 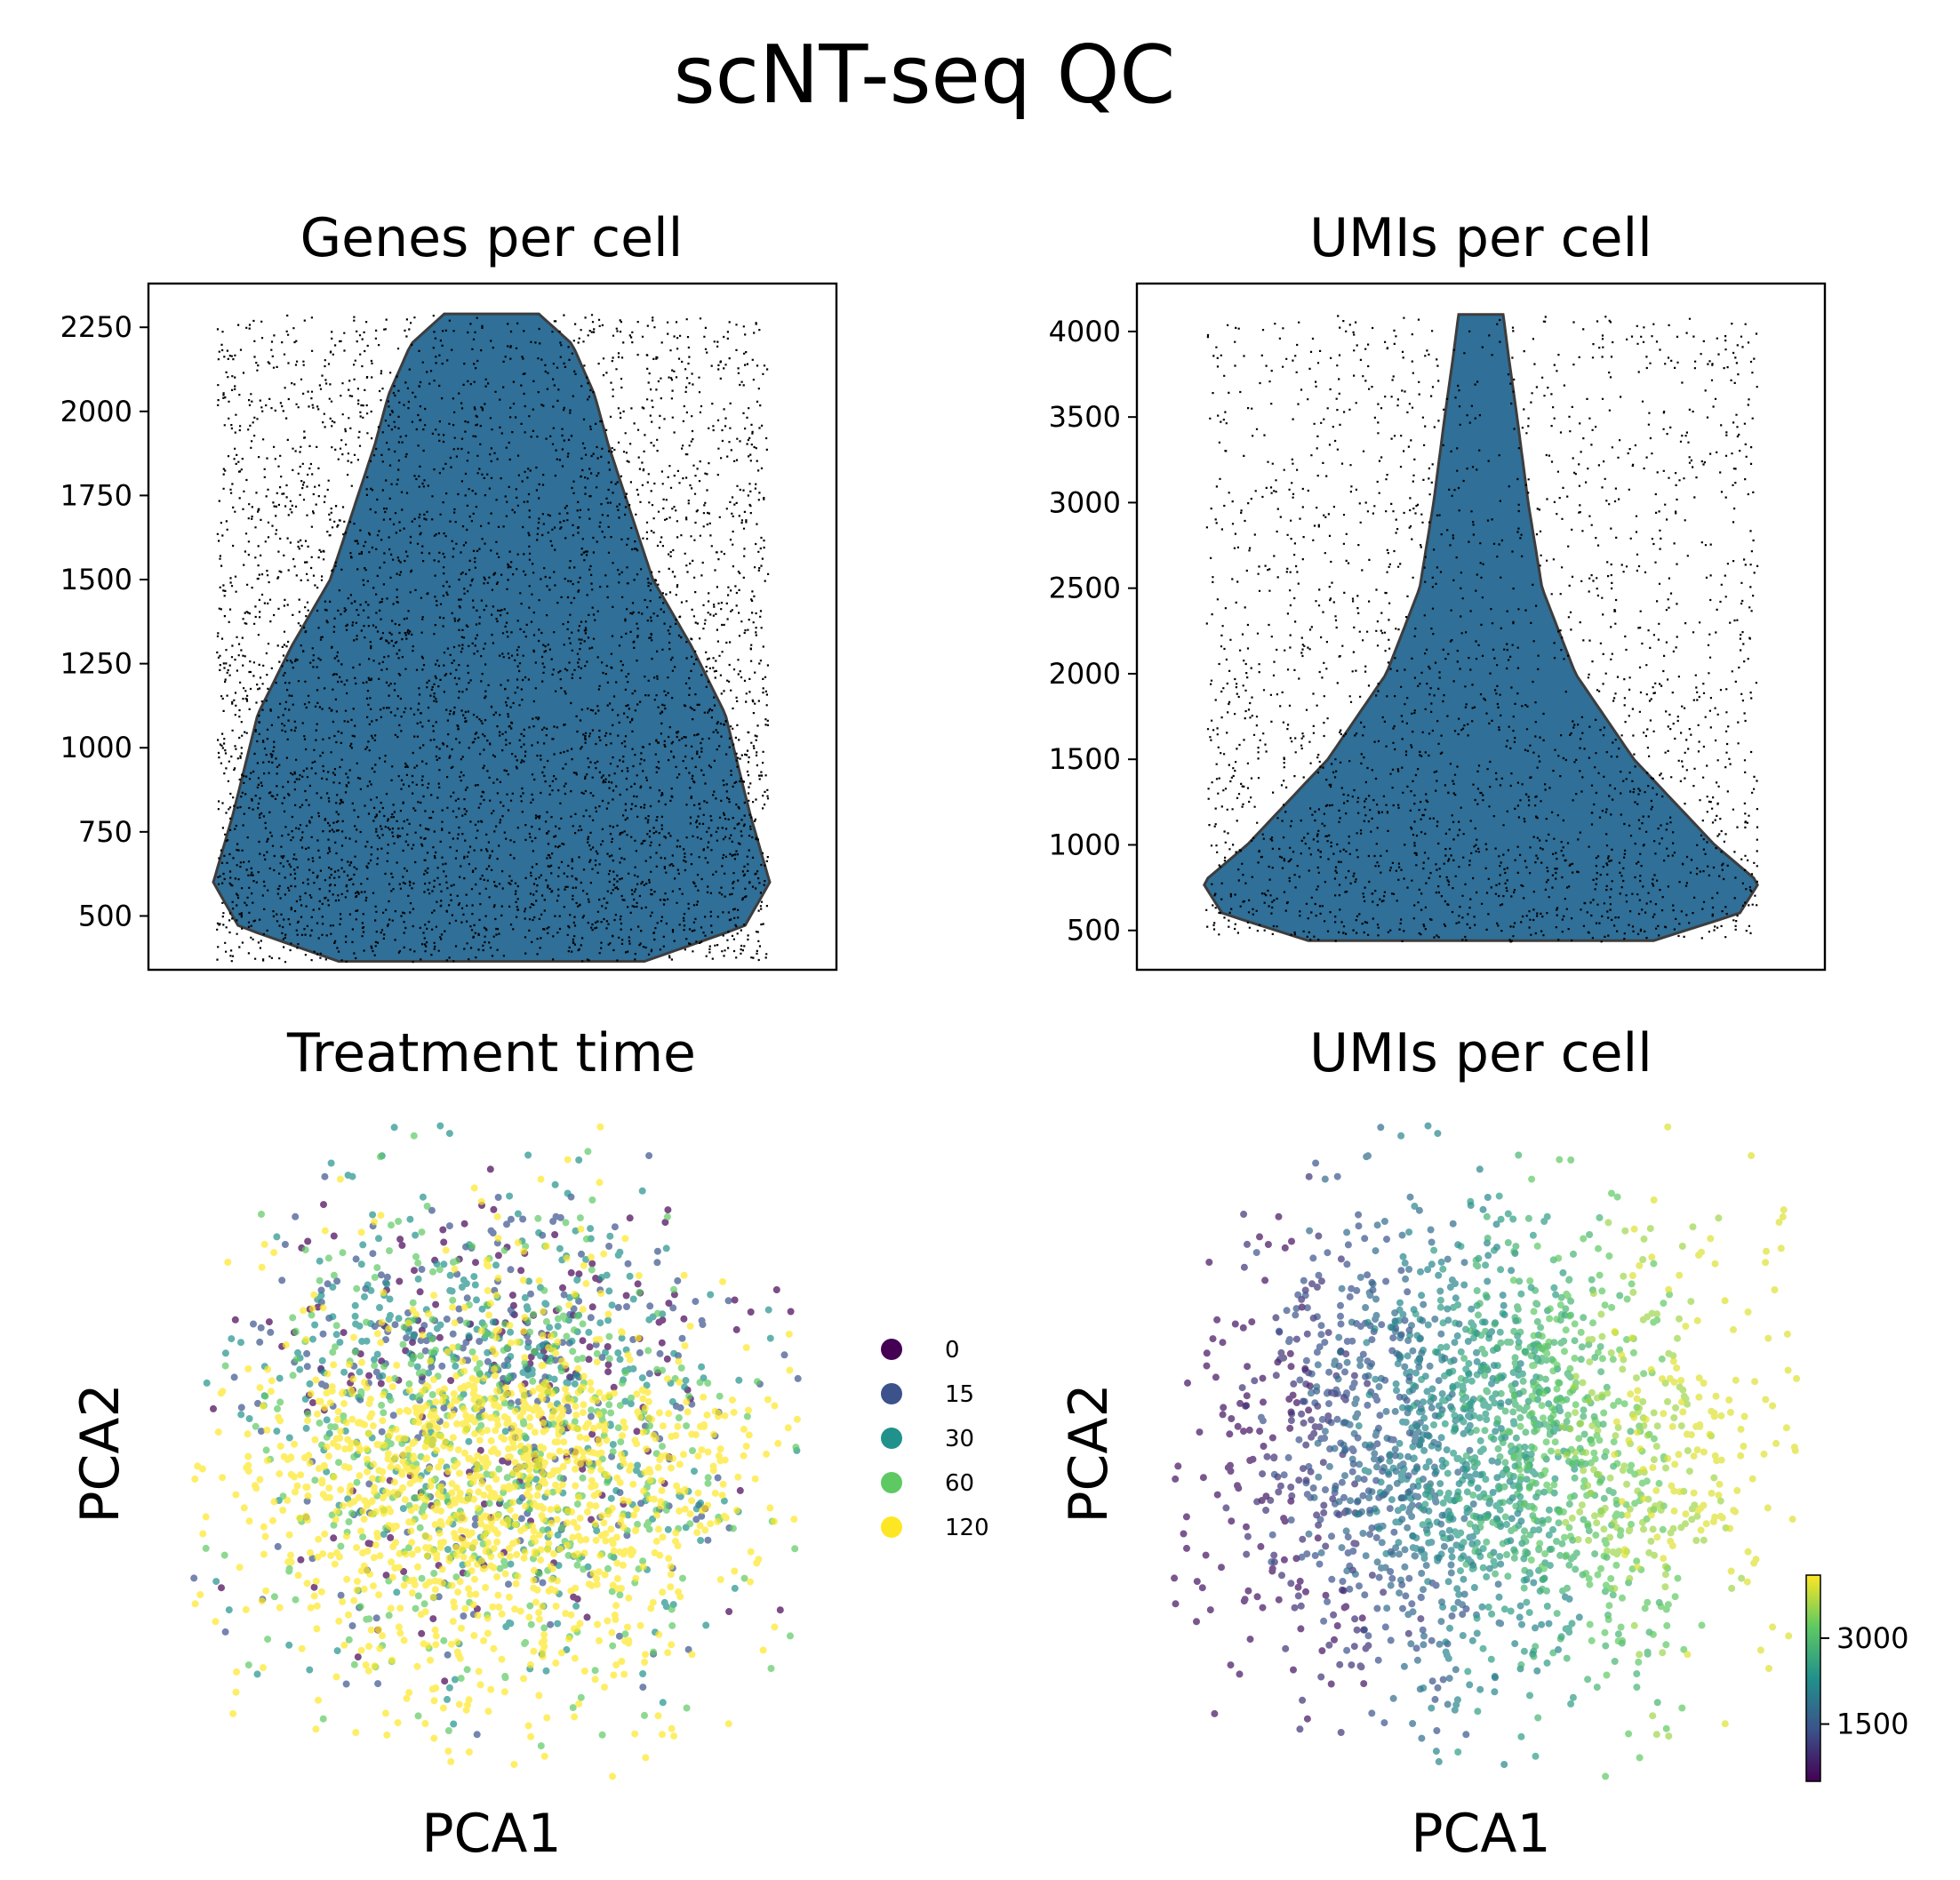 I want to click on yticks-genes: 500 750 1000 1250 1500 1750 2000 2250, so click(x=104, y=621).